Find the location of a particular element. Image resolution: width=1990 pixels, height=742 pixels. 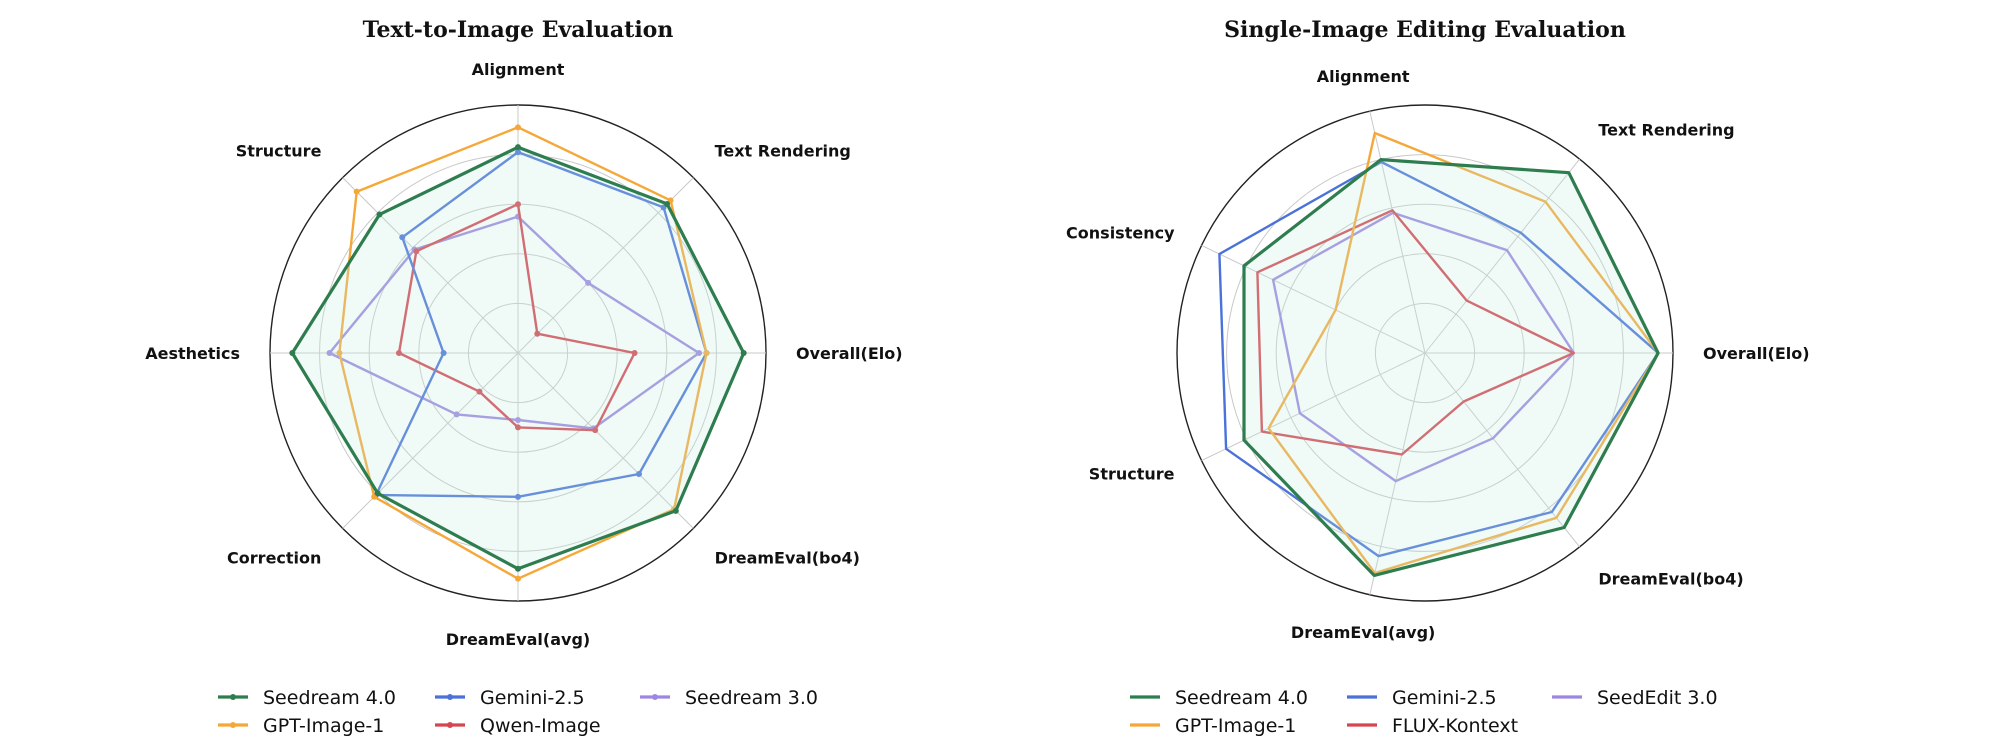

legend-label: Seedream 3.0 is located at coordinates (751, 698).